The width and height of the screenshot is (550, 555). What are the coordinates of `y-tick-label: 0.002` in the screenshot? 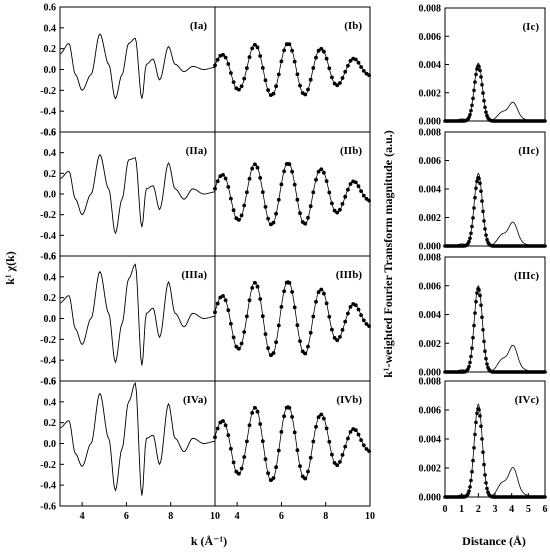 It's located at (430, 93).